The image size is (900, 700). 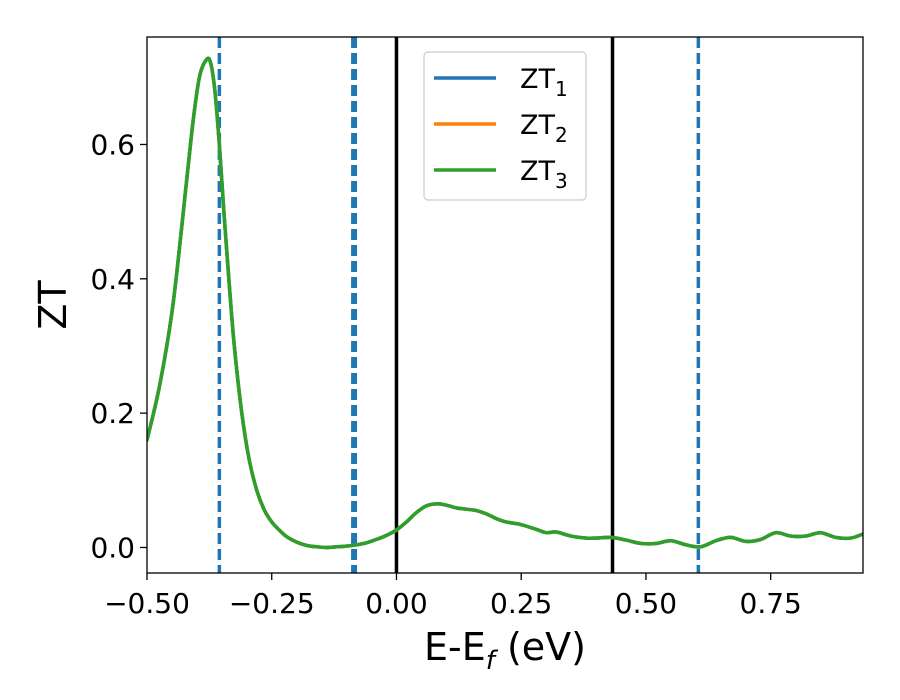 I want to click on y-tick-label: 0.4, so click(x=112, y=279).